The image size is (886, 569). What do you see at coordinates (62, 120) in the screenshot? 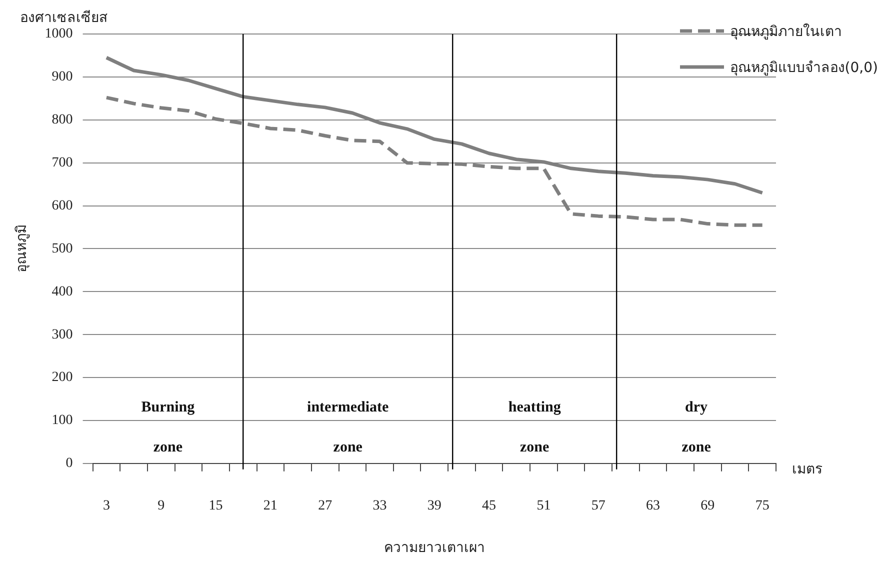
I see `y-tick-label: 800` at bounding box center [62, 120].